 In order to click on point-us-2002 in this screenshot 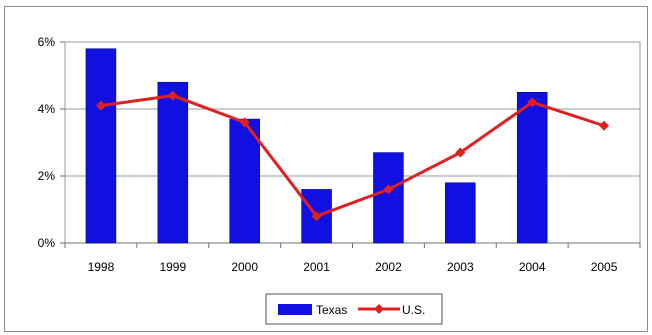, I will do `click(388, 189)`.